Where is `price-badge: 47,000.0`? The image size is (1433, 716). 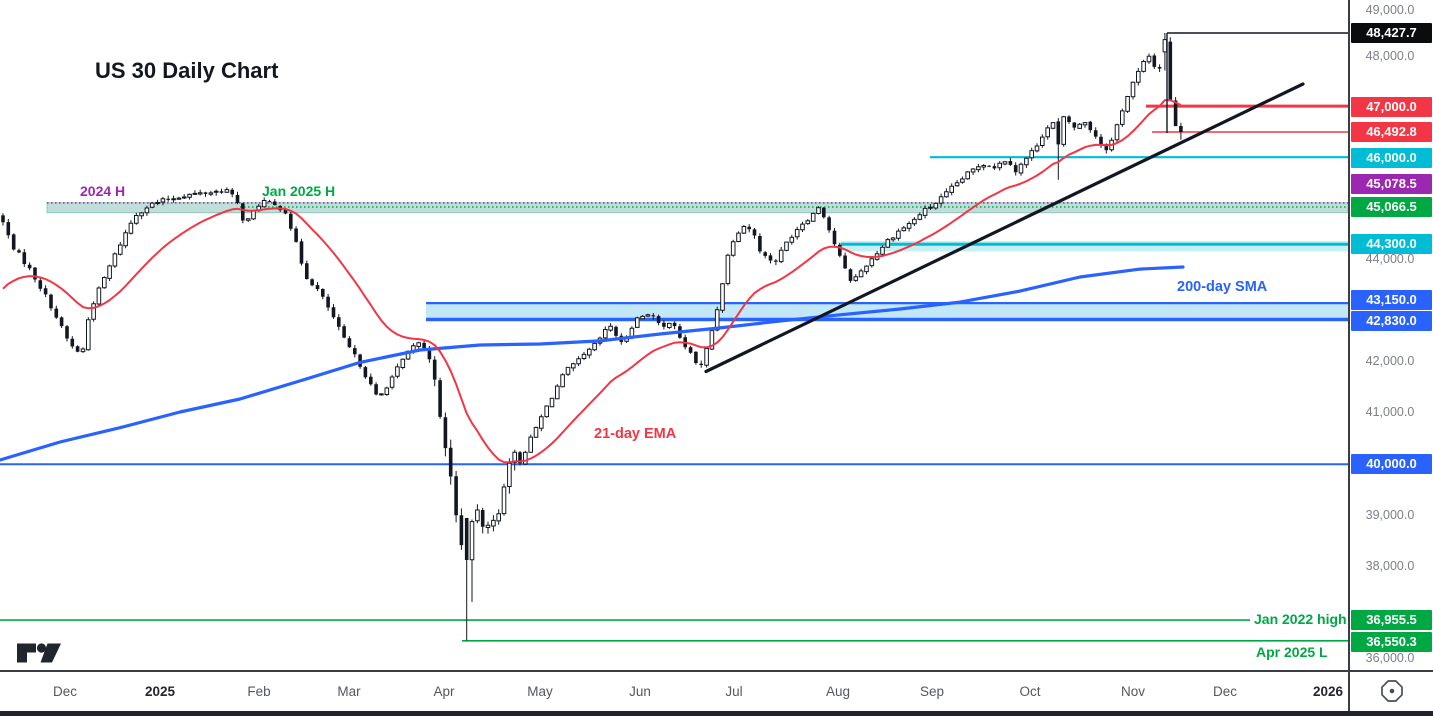
price-badge: 47,000.0 is located at coordinates (1391, 107).